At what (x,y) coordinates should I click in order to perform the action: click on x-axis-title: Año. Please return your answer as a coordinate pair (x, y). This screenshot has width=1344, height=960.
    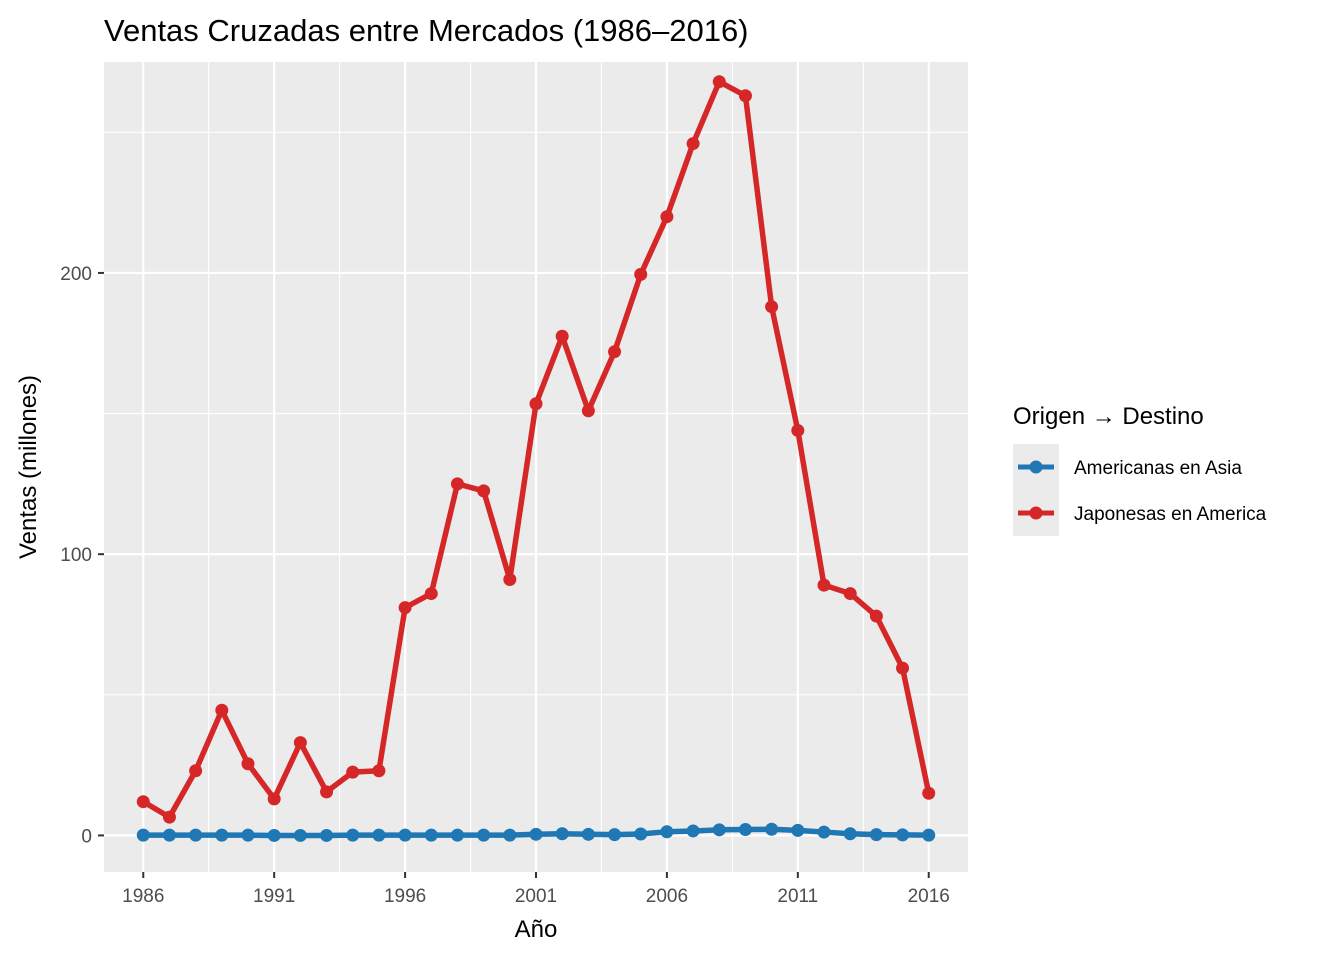
    Looking at the image, I should click on (536, 929).